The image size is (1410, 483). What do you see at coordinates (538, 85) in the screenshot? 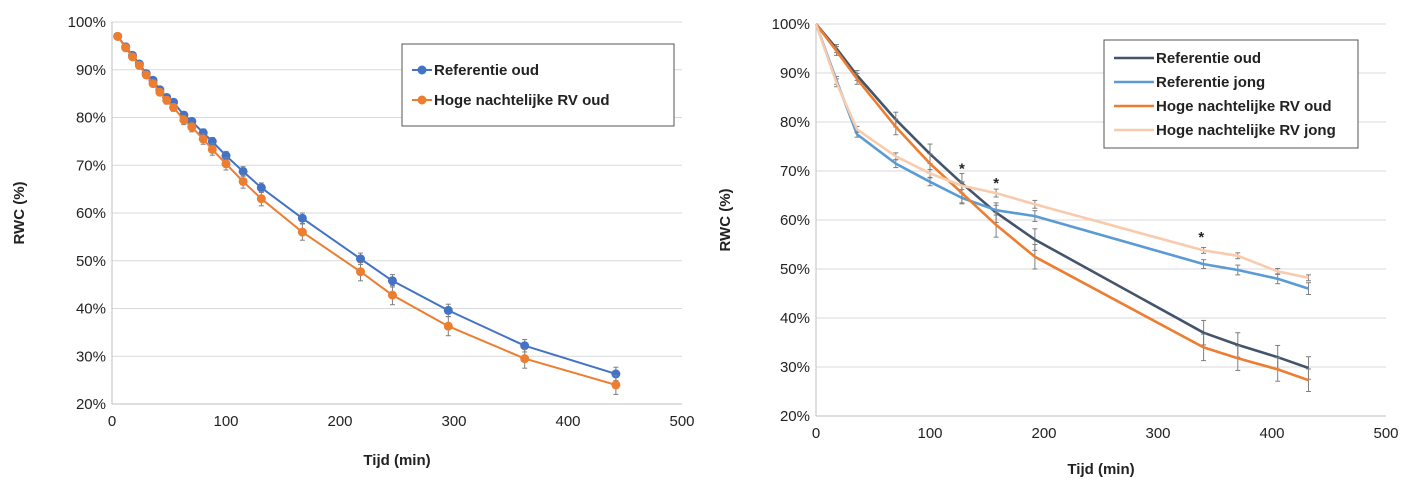
I see `legend-box` at bounding box center [538, 85].